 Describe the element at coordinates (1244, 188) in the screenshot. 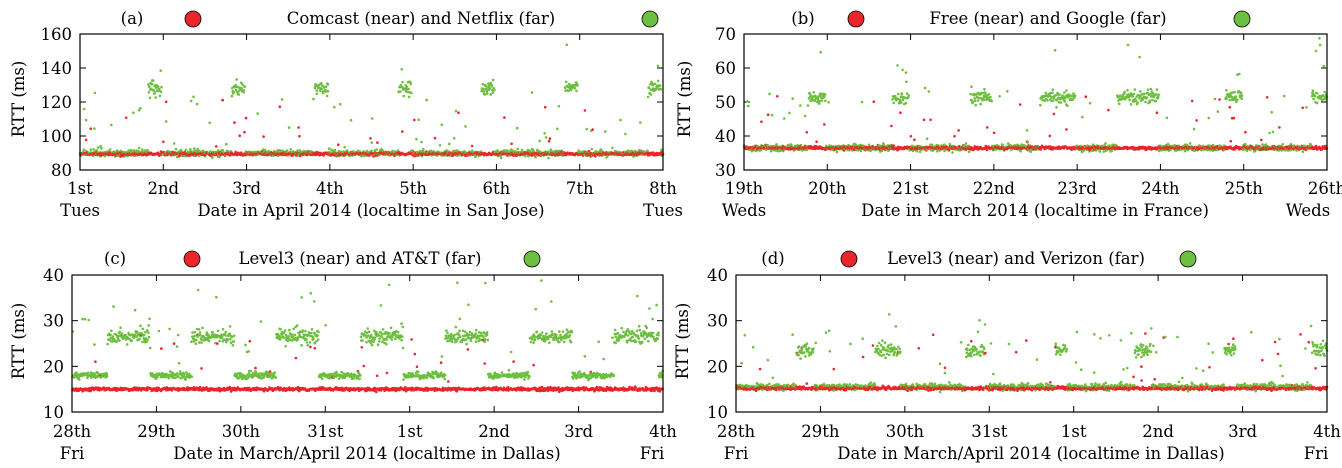

I see `x-tick-label: 25th` at that location.